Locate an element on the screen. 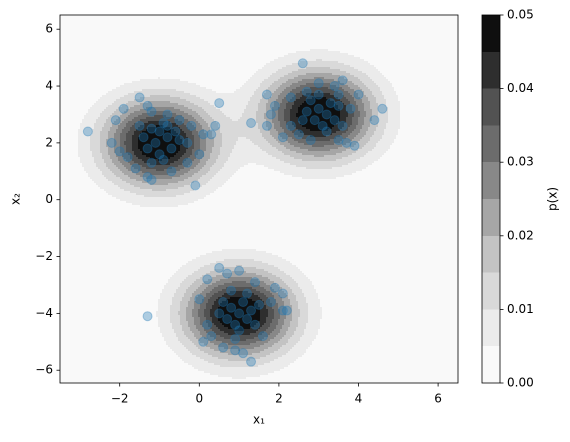  y-tick-label: 4 is located at coordinates (49, 86).